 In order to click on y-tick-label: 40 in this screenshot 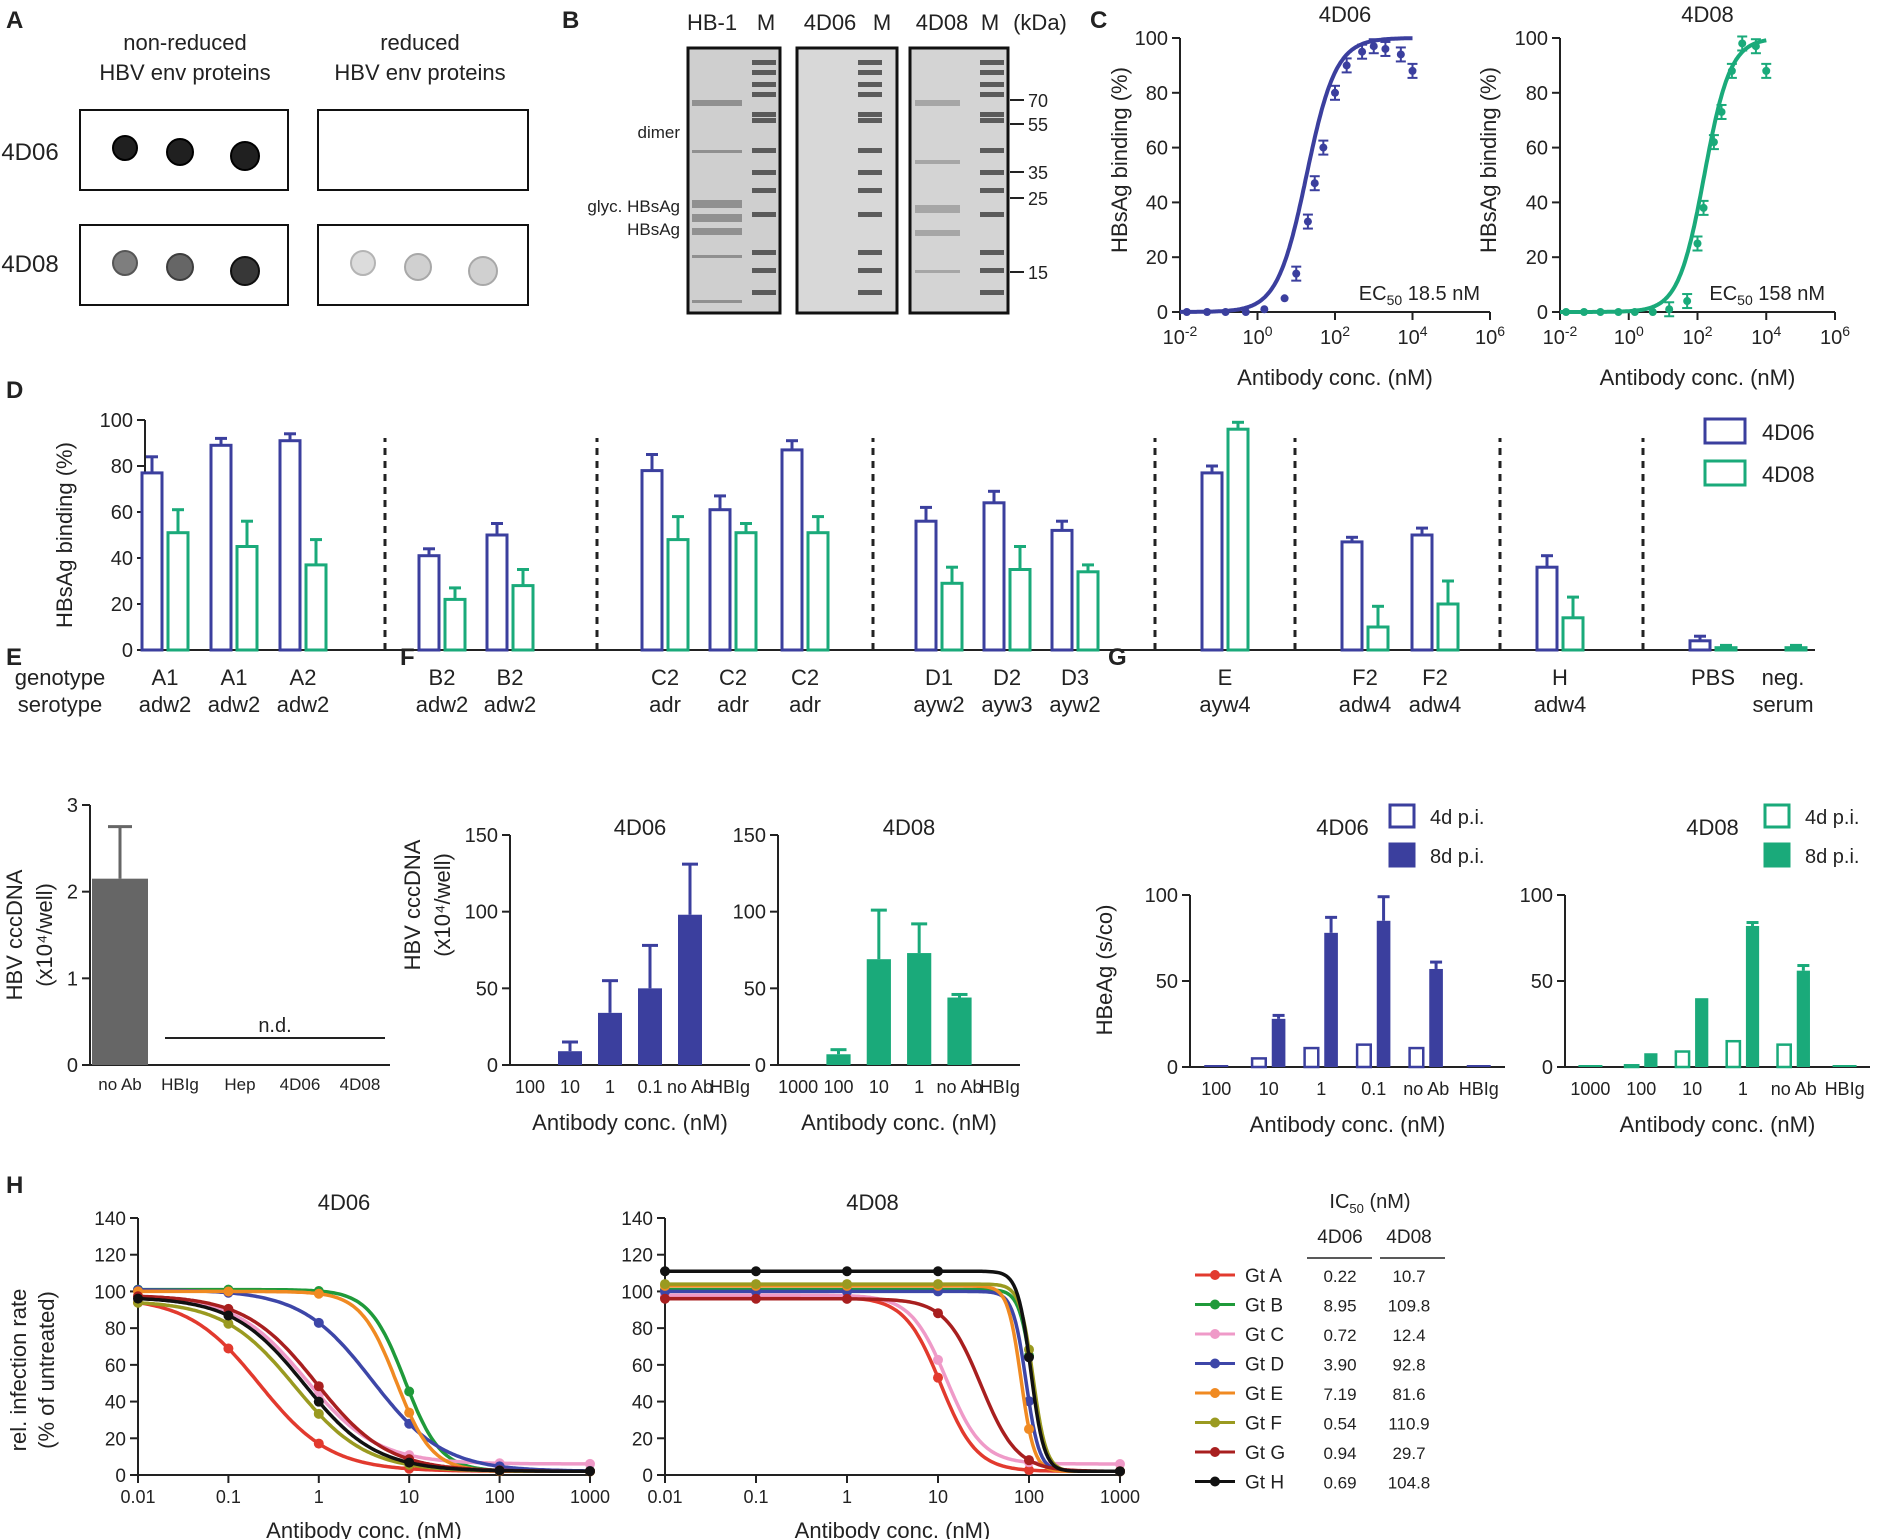, I will do `click(115, 1403)`.